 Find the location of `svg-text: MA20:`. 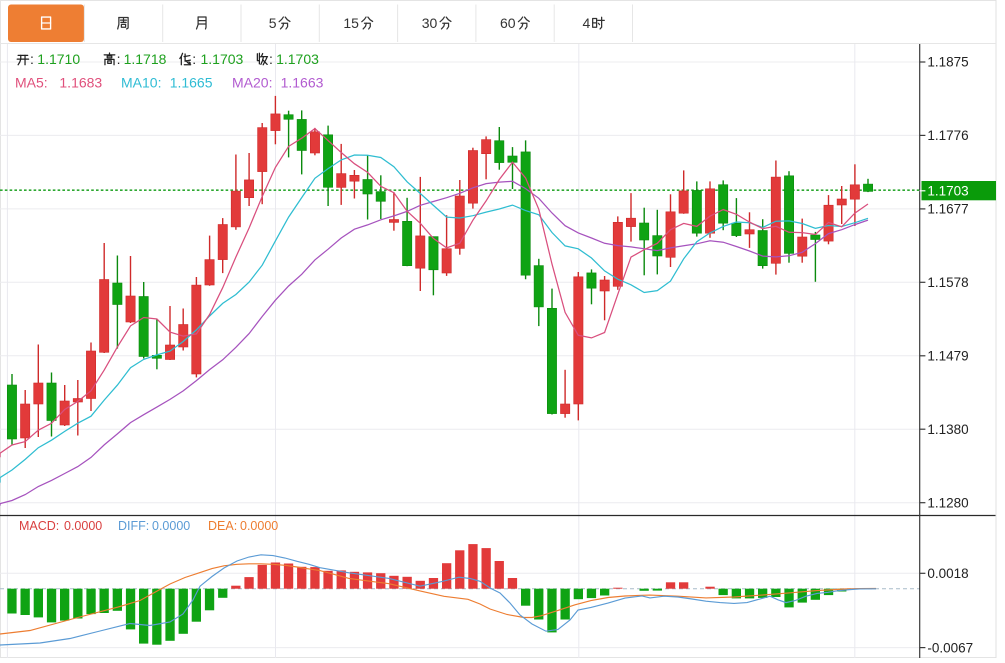

svg-text: MA20: is located at coordinates (252, 83).